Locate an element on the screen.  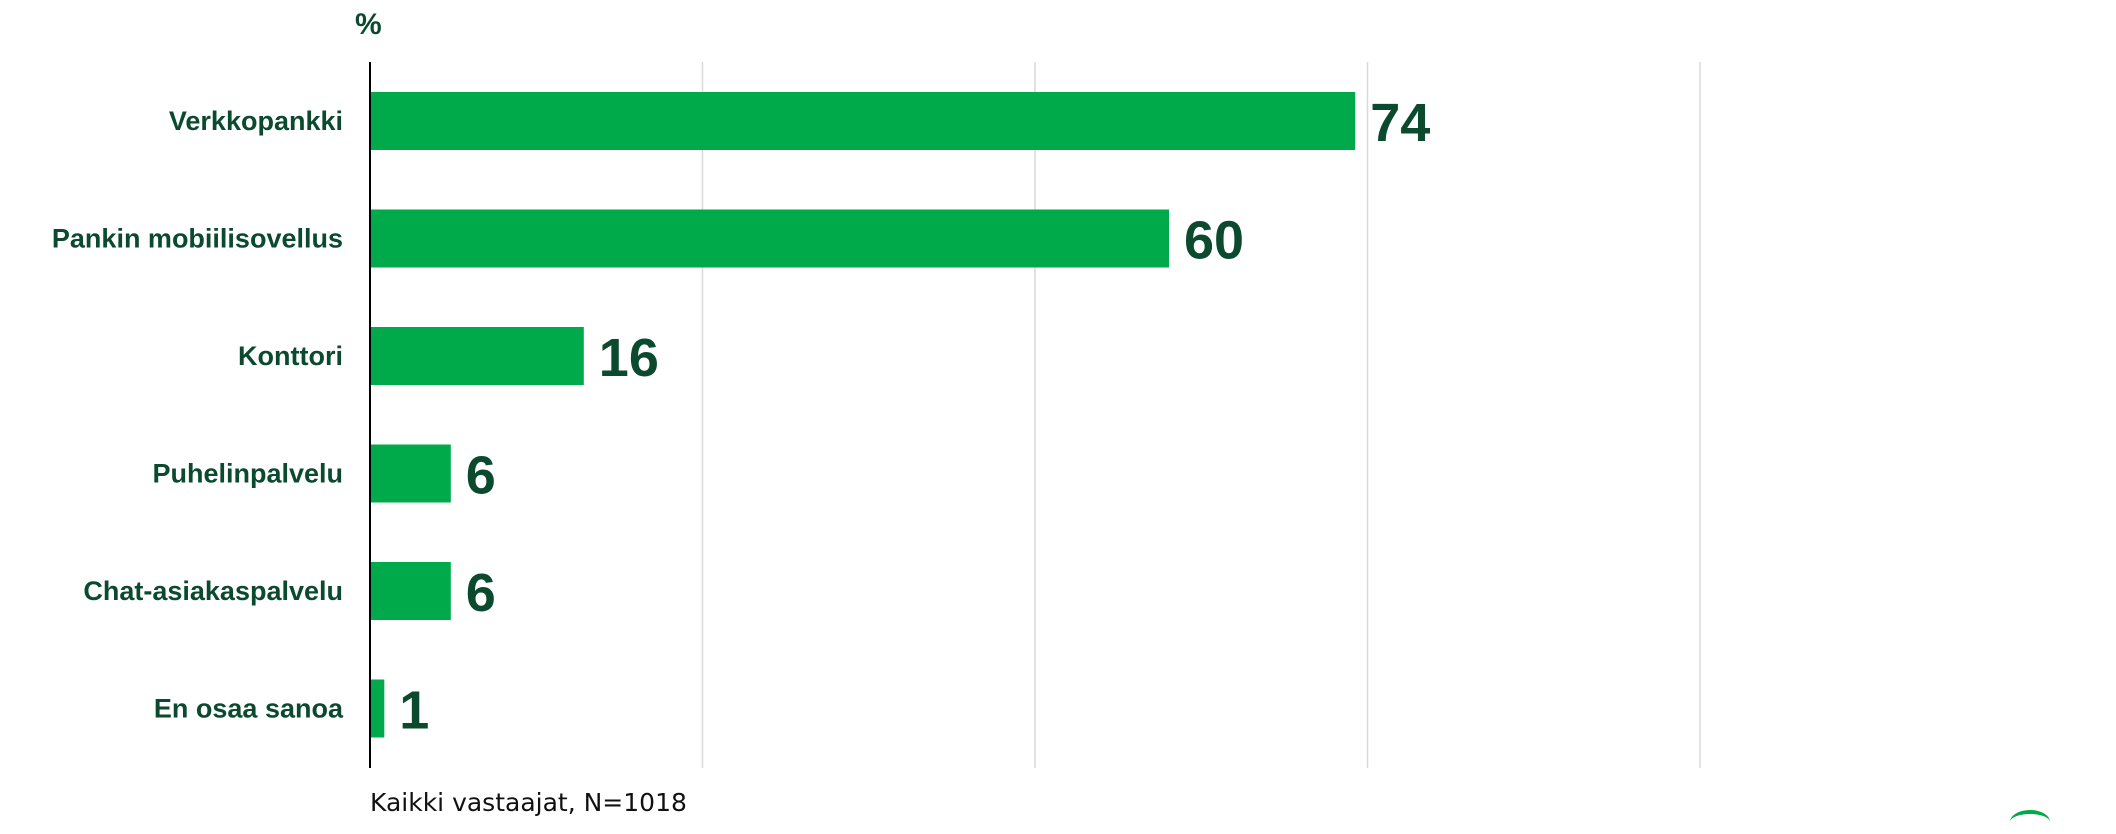
category-label: Chat-asiakaspalvelu is located at coordinates (213, 591).